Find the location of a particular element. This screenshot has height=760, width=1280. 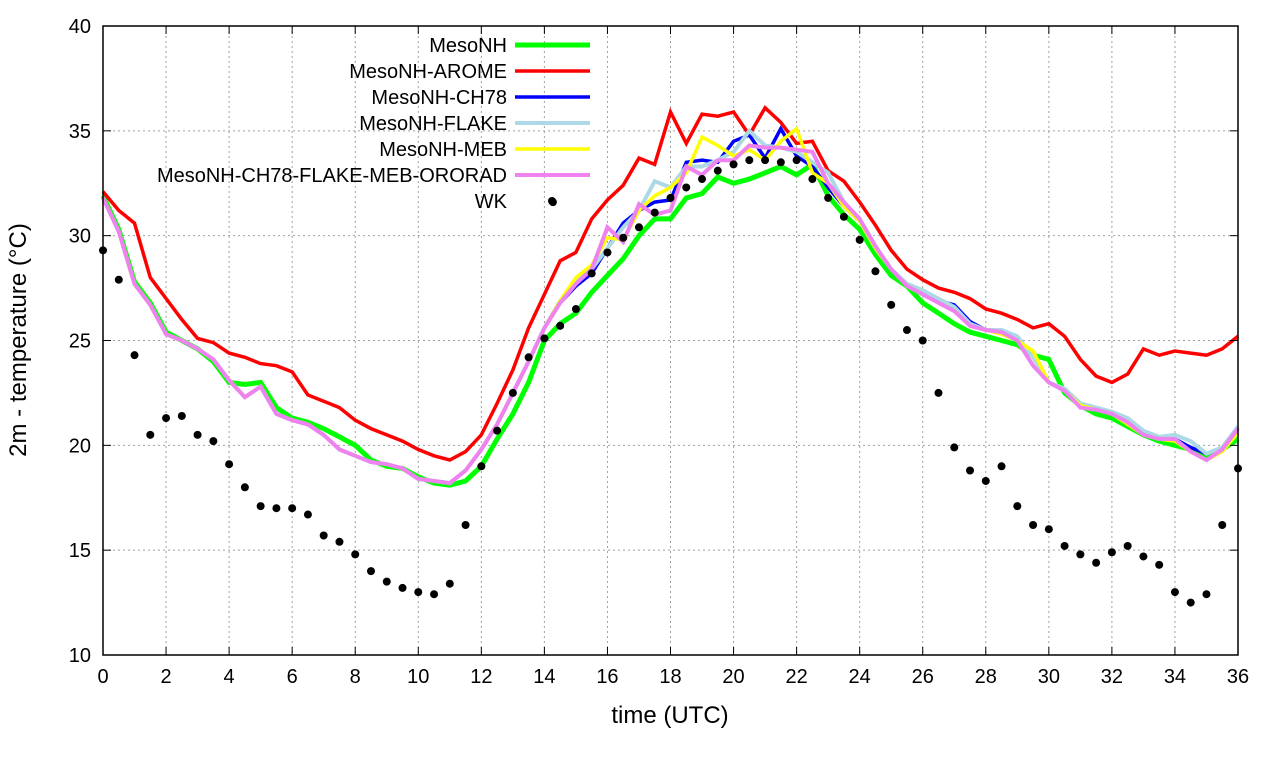

x-tick-label: 8 is located at coordinates (355, 677).